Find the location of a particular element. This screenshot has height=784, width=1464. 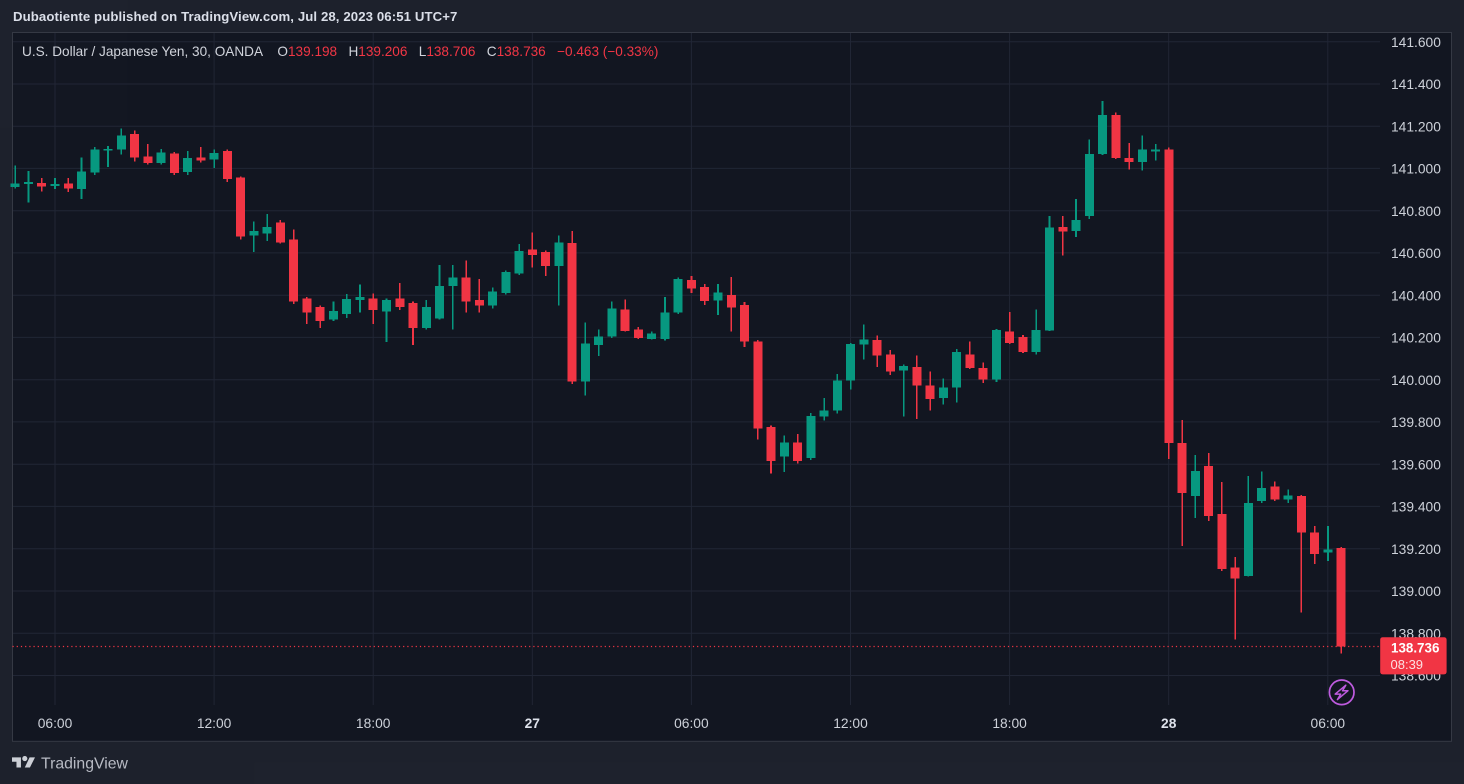

svg-text: 139.800 is located at coordinates (1416, 422).